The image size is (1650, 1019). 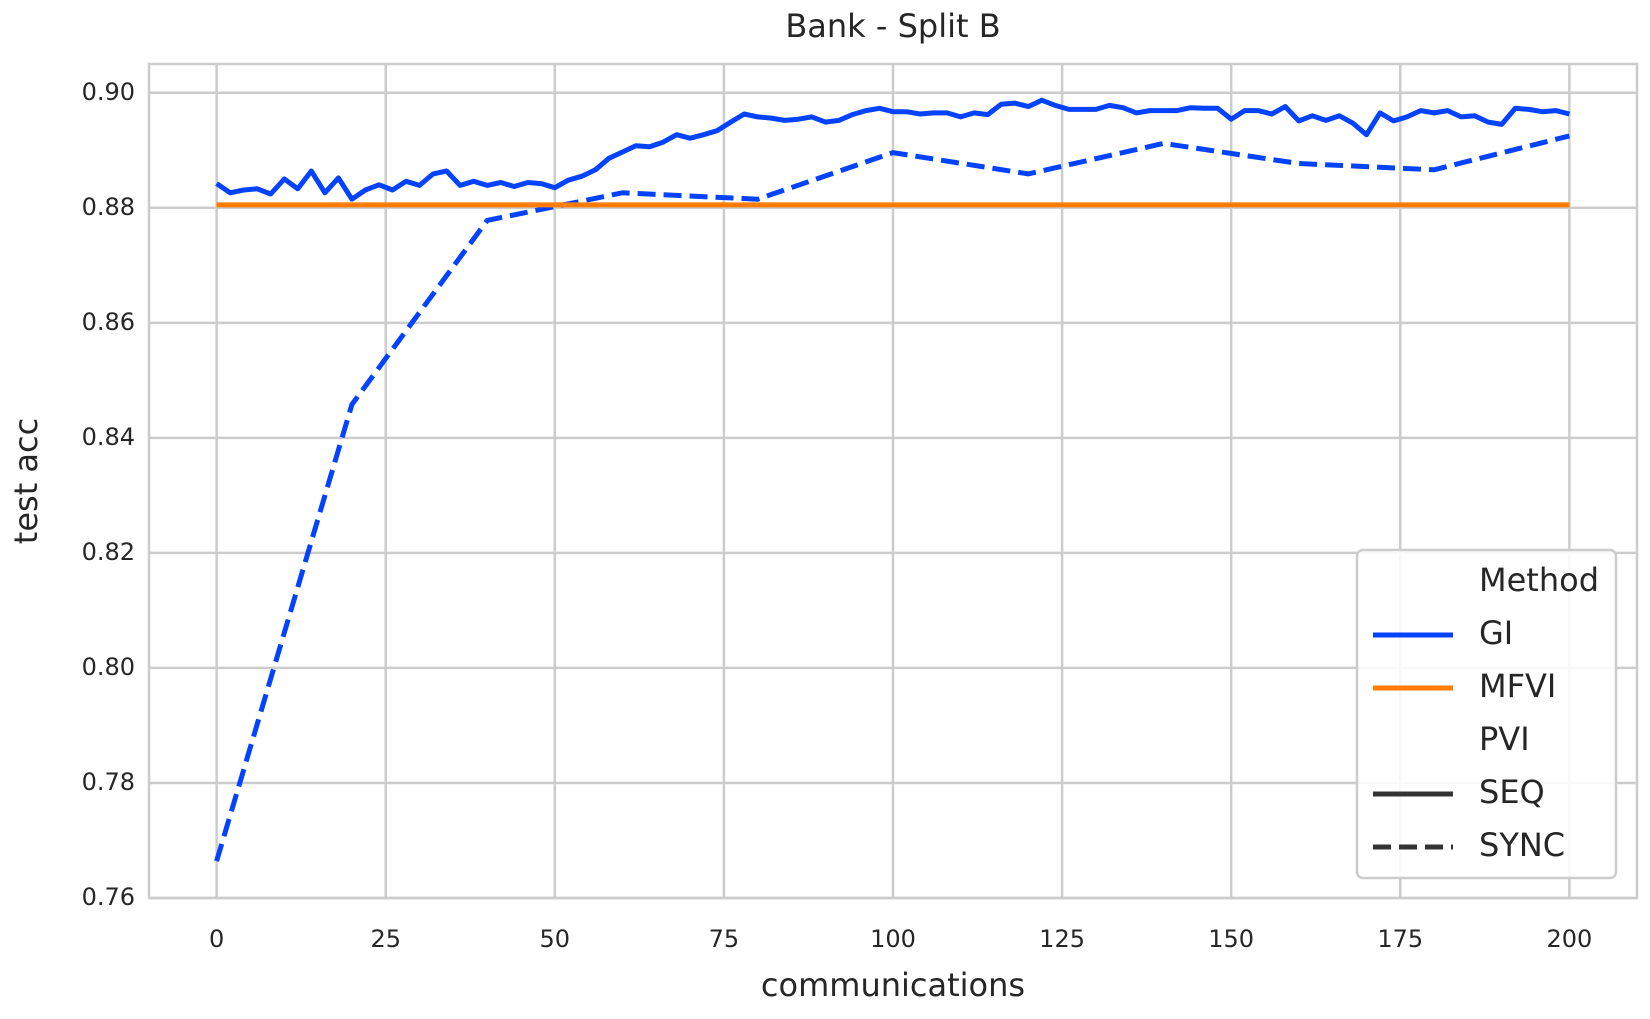 What do you see at coordinates (108, 782) in the screenshot?
I see `y-tick-label: 0.78` at bounding box center [108, 782].